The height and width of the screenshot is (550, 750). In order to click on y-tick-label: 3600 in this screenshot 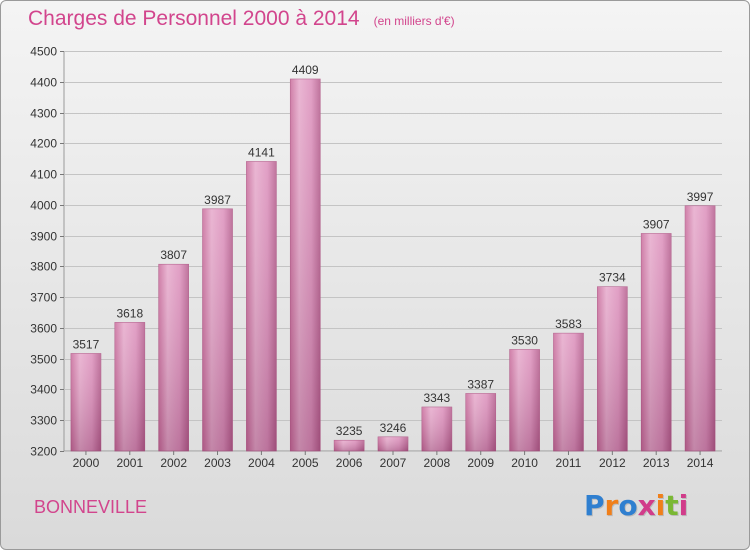, I will do `click(43, 329)`.